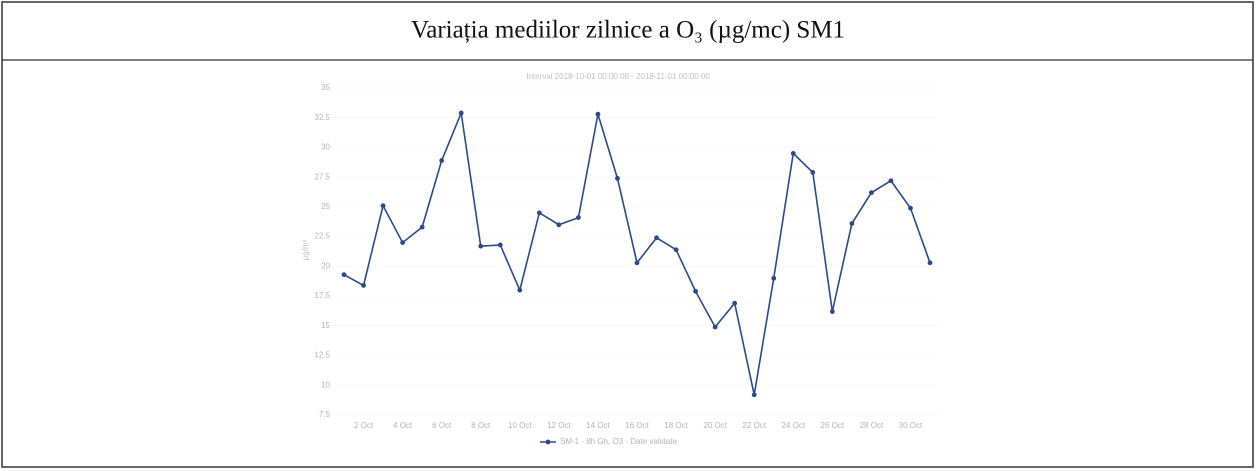 The image size is (1257, 471). What do you see at coordinates (911, 425) in the screenshot?
I see `x-tick-label: 30 Oct` at bounding box center [911, 425].